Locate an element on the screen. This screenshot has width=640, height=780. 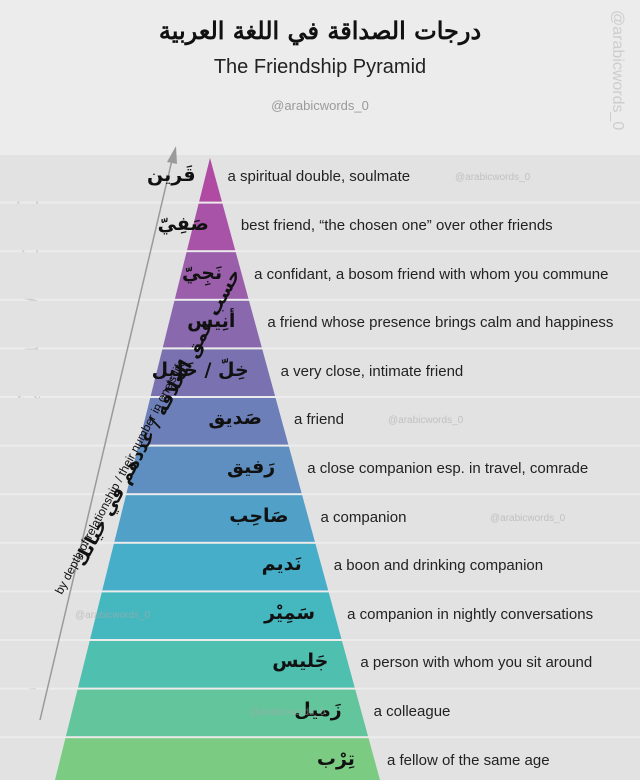
arabic-term: نَديم is located at coordinates (281, 564).